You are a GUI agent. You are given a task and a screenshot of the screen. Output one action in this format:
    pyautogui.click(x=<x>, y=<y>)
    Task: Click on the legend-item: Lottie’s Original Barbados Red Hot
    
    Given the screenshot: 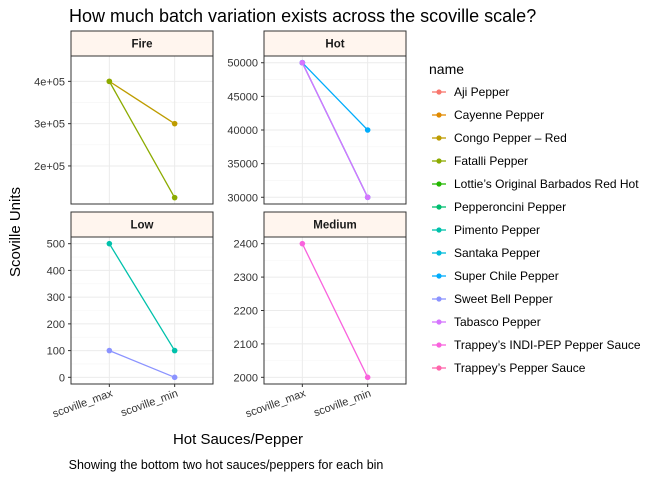 What is the action you would take?
    pyautogui.click(x=535, y=184)
    